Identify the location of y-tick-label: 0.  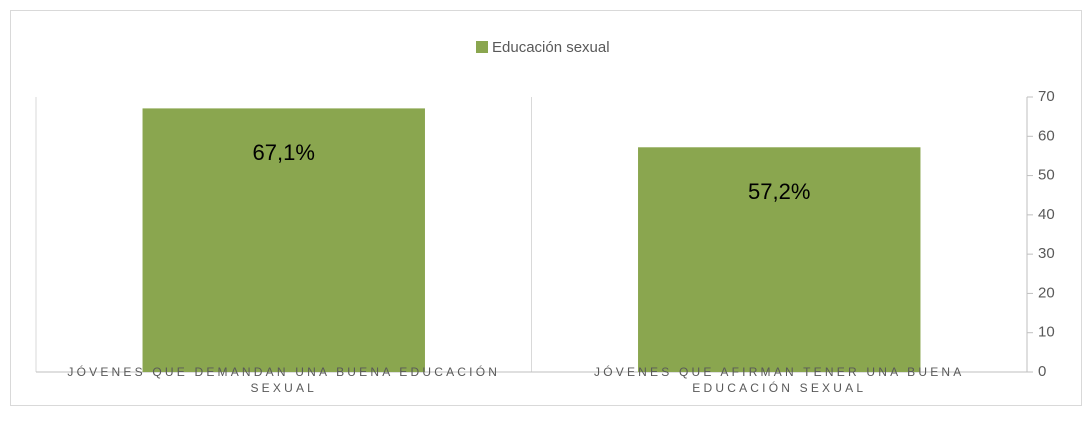
(1042, 371).